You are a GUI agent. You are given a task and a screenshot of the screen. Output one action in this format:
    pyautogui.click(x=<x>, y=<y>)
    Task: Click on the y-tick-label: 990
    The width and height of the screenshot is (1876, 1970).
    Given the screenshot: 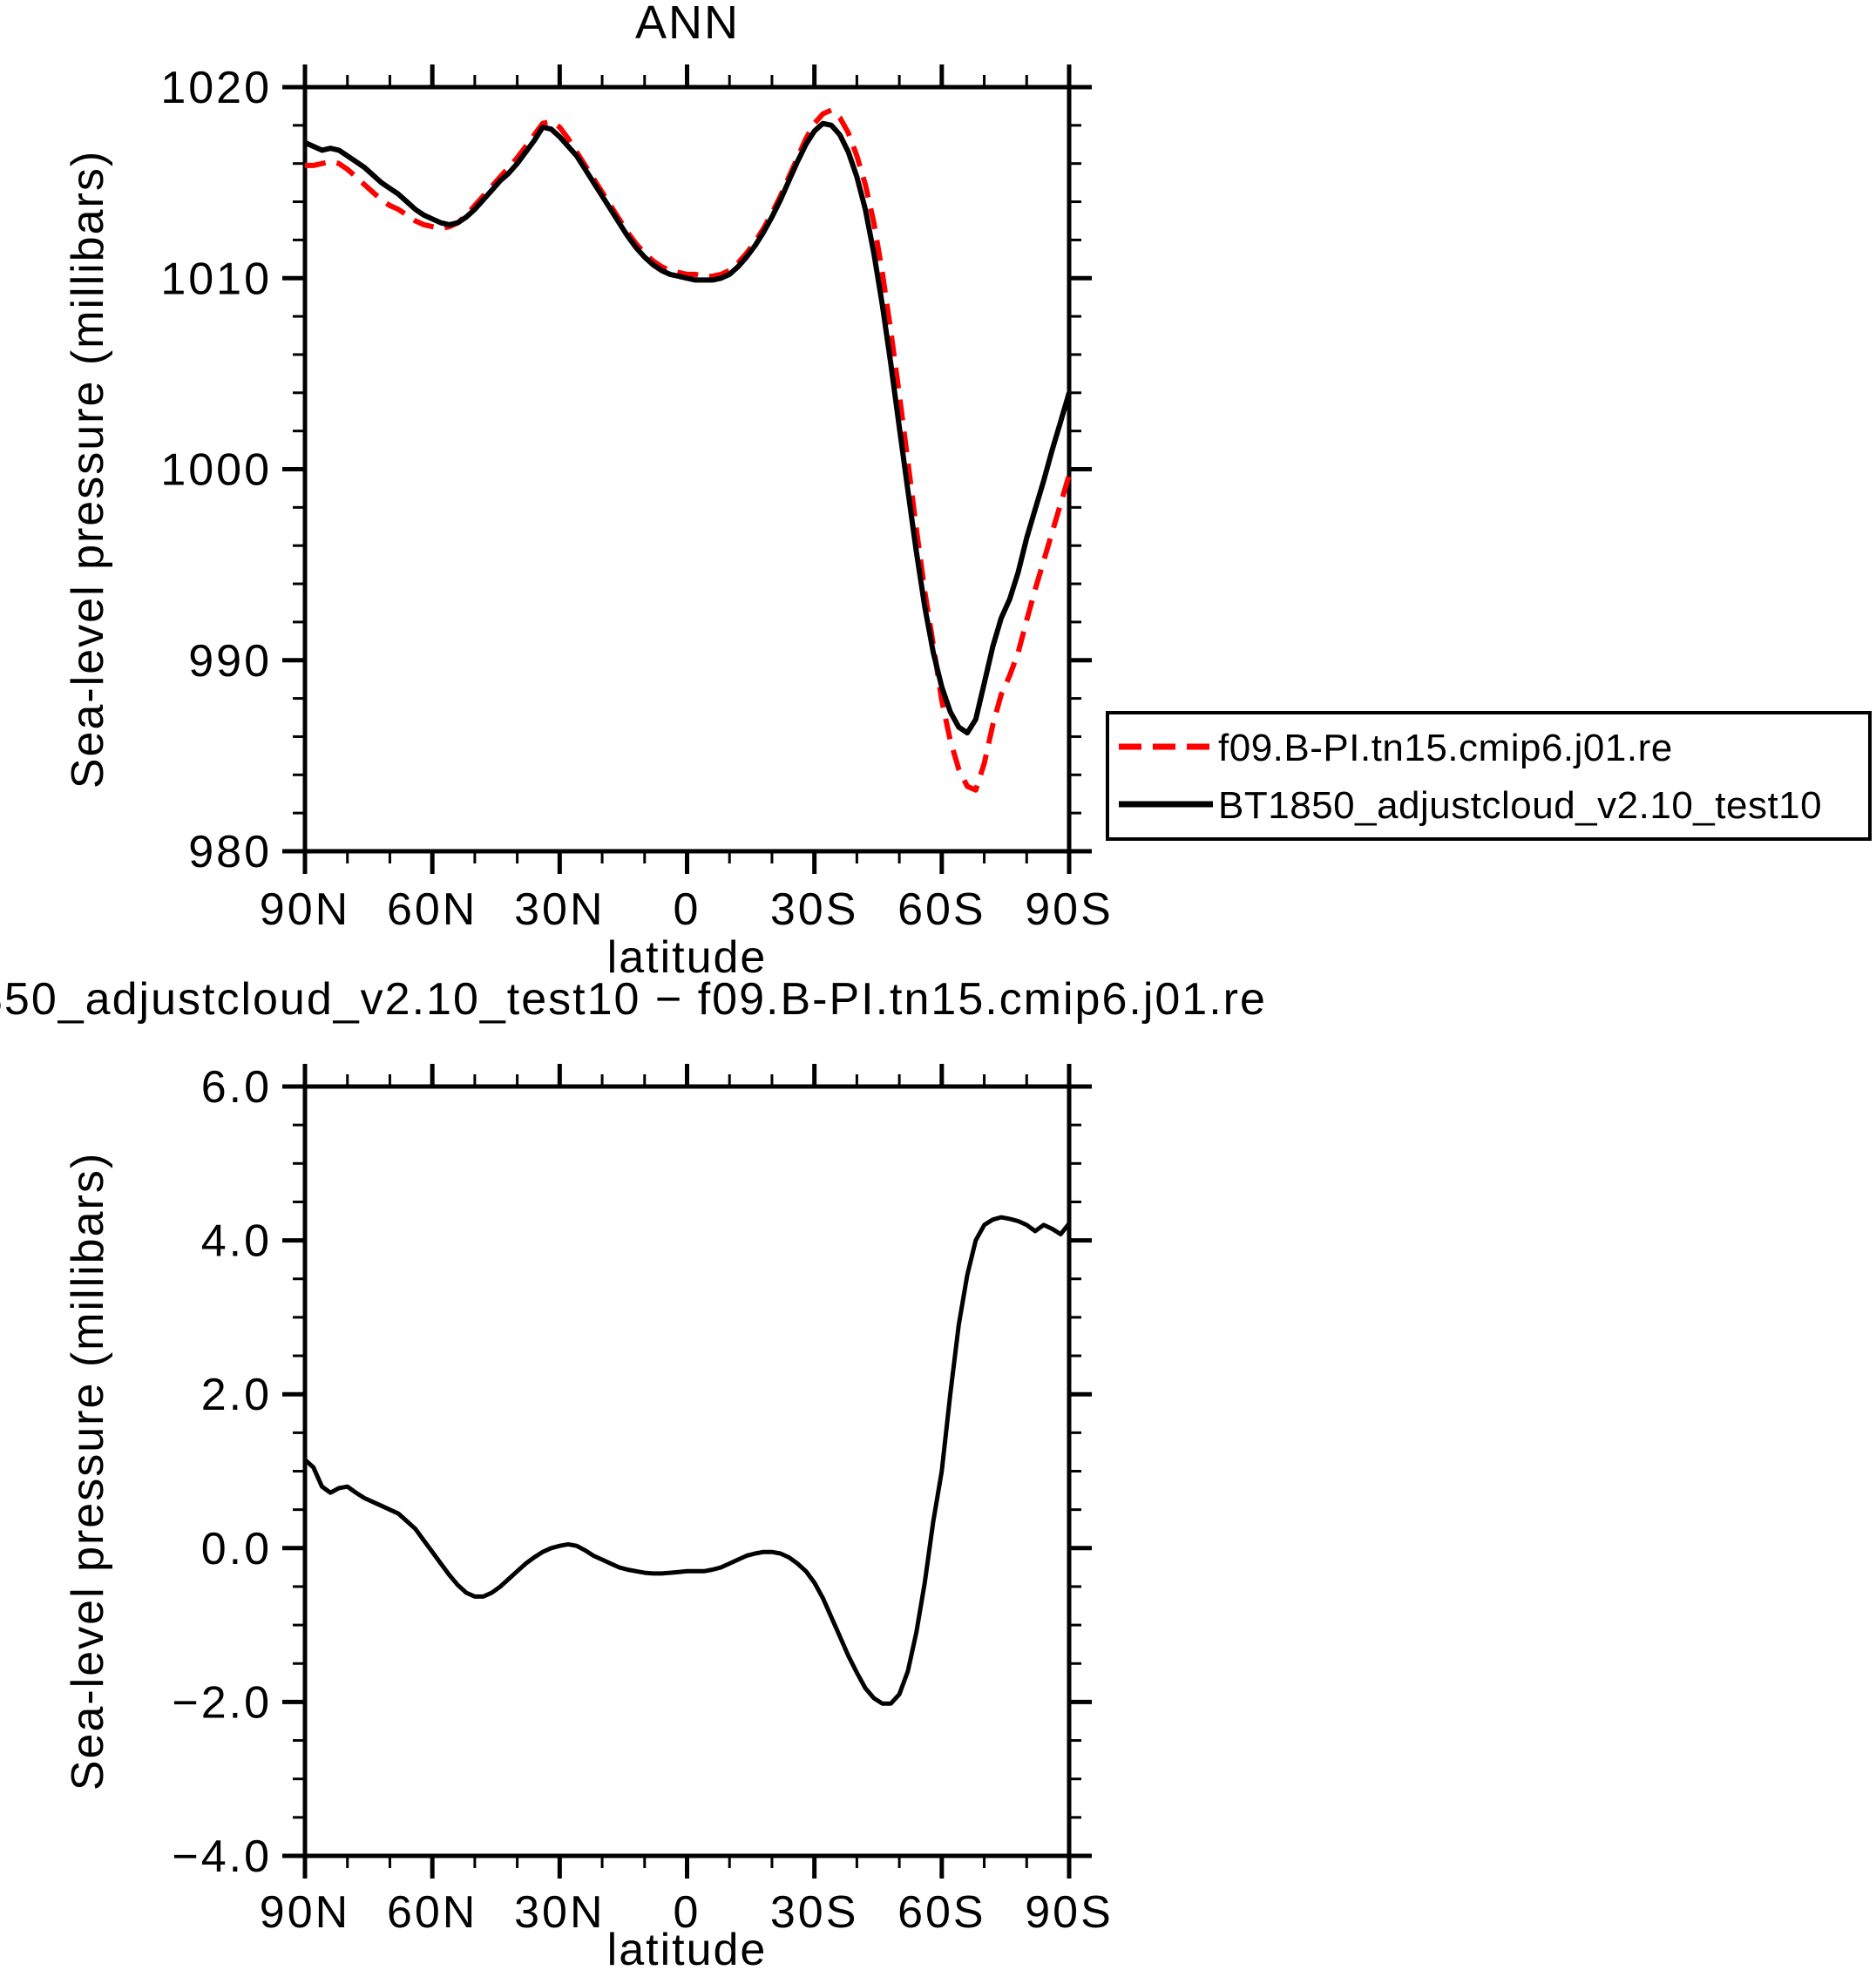 What is the action you would take?
    pyautogui.click(x=230, y=662)
    